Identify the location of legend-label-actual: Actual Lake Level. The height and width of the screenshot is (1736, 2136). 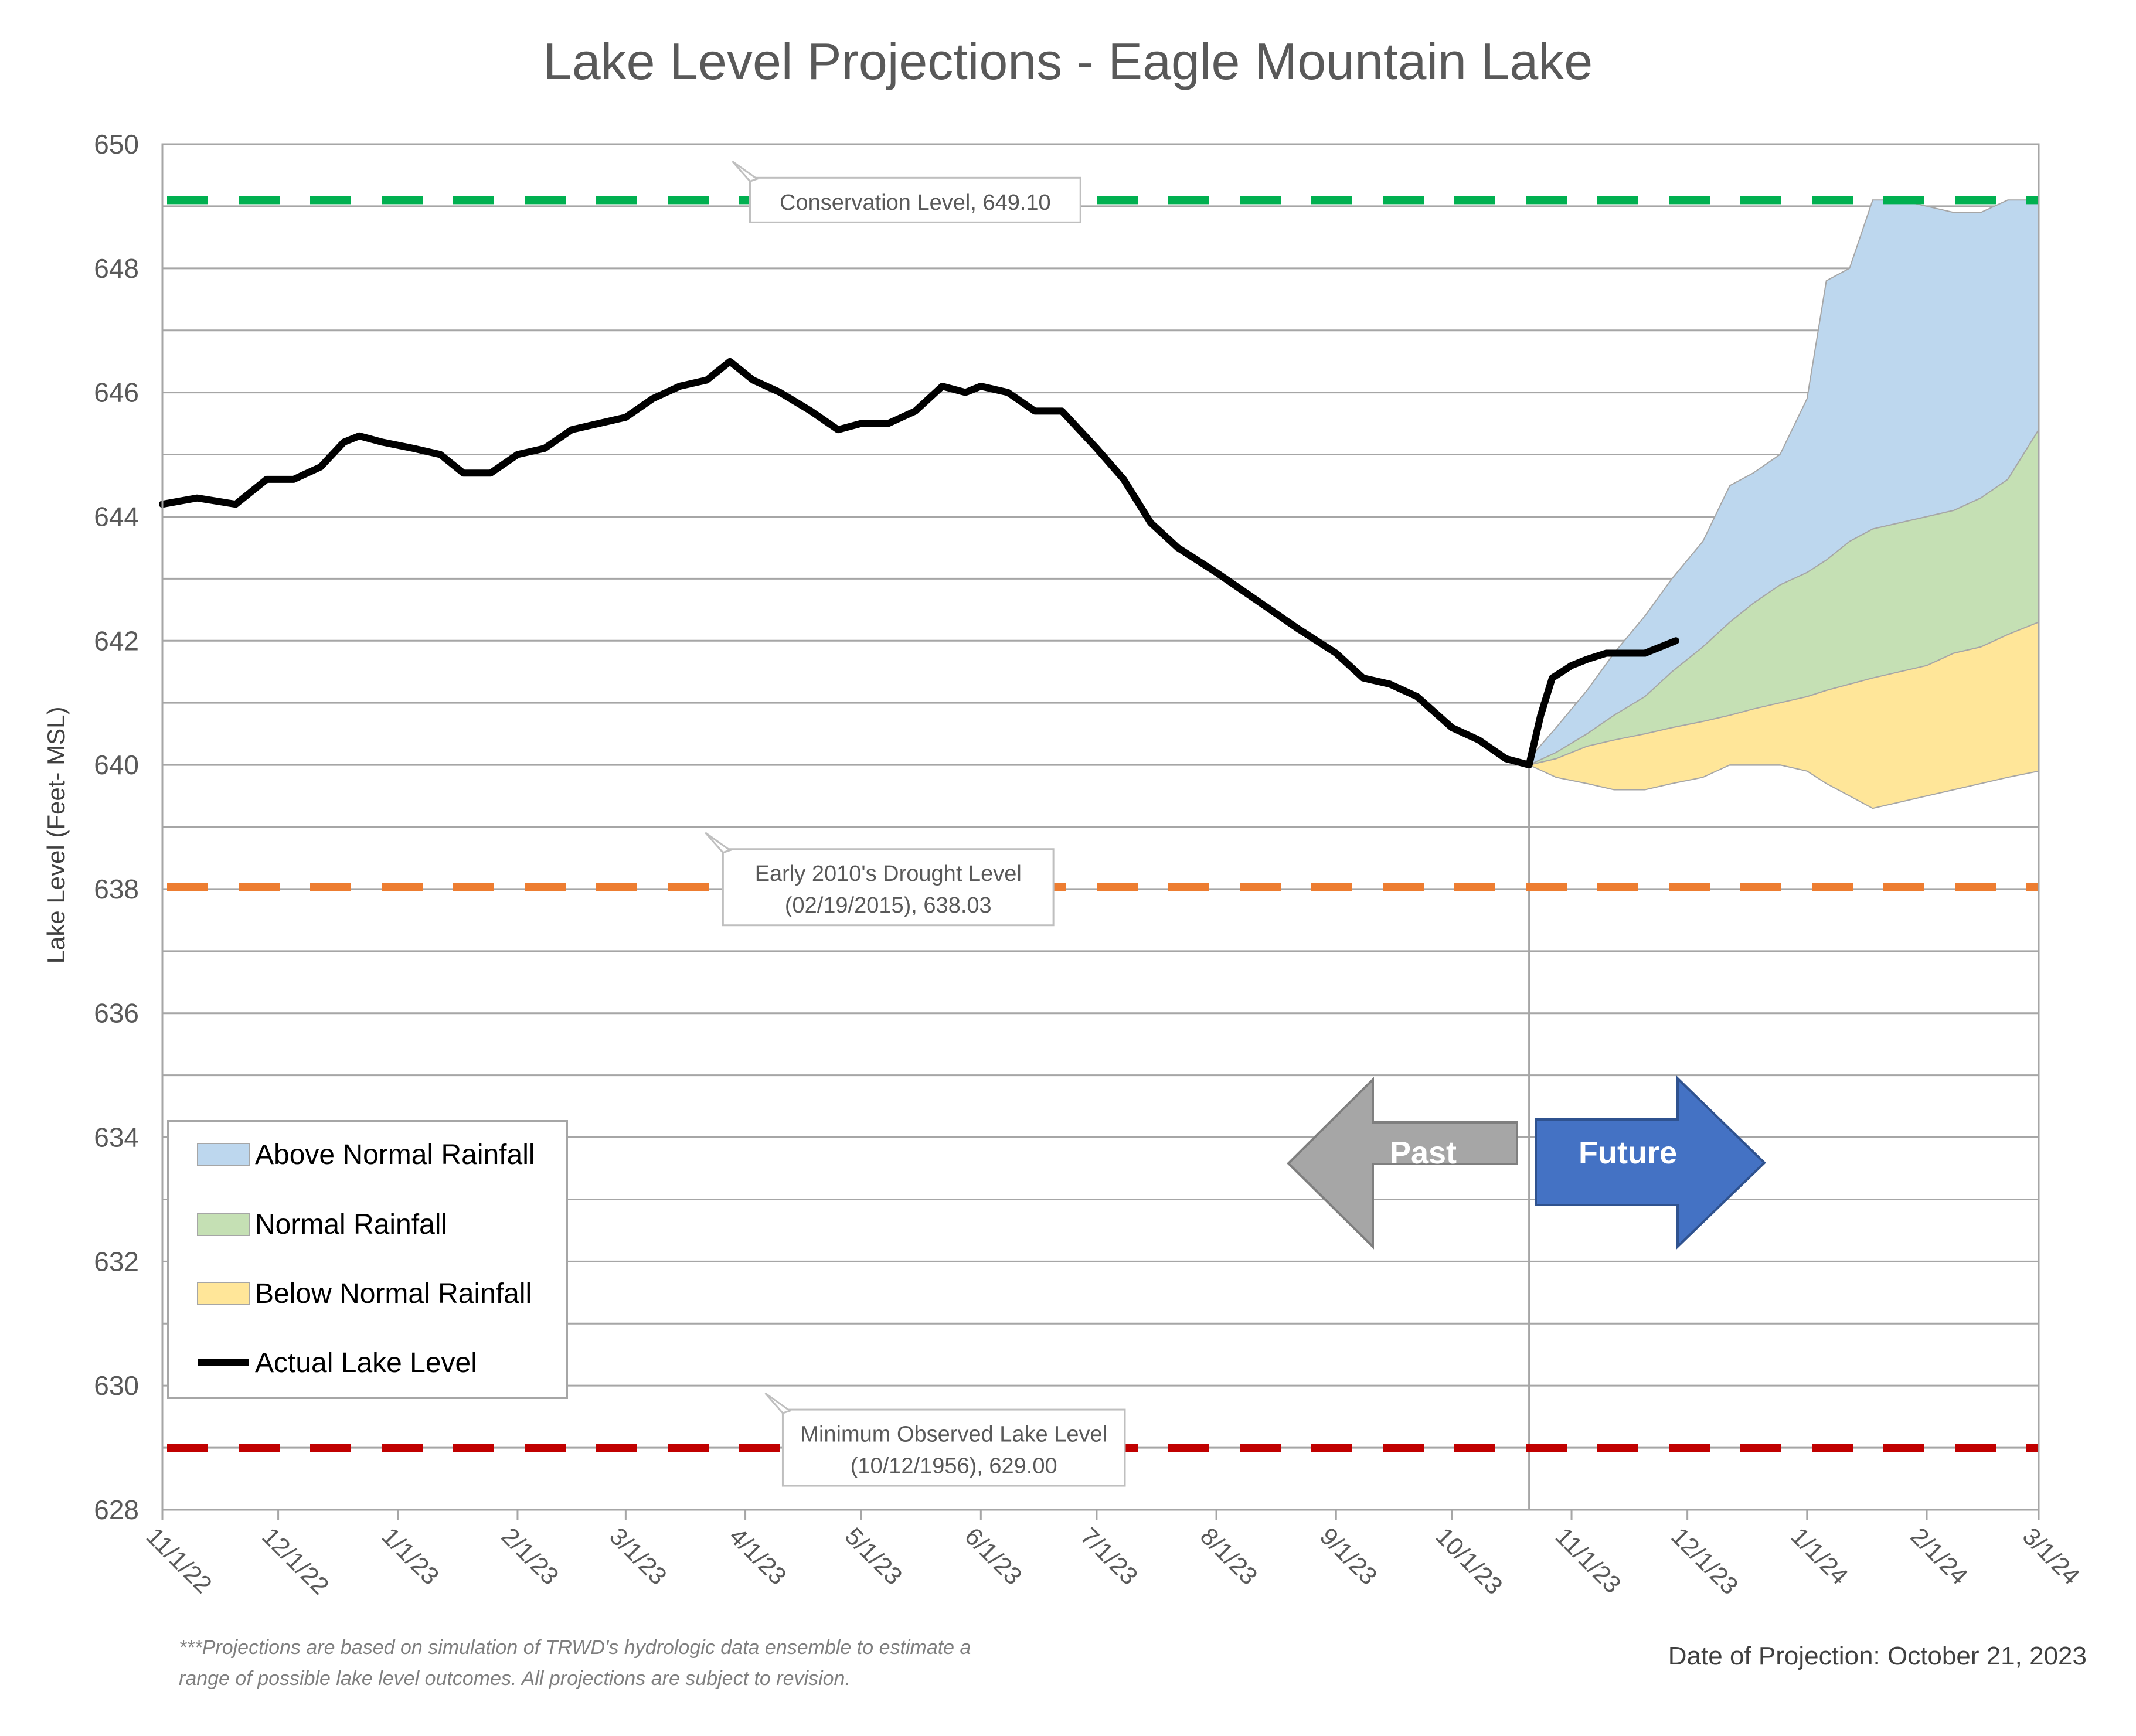
(366, 1362).